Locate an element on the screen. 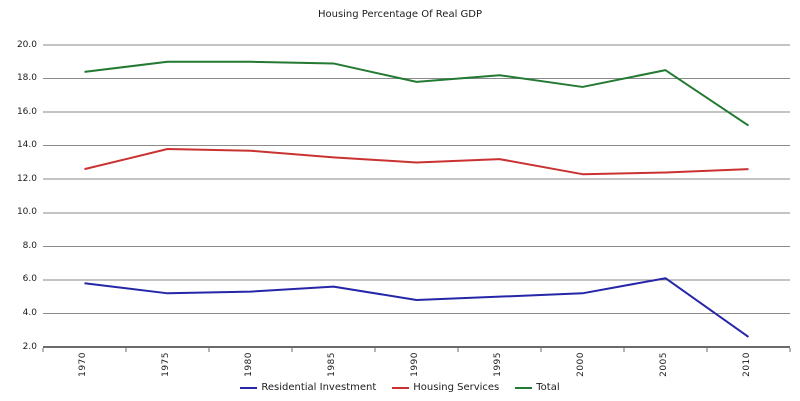  legend-label-housing-services: Housing Services is located at coordinates (456, 387).